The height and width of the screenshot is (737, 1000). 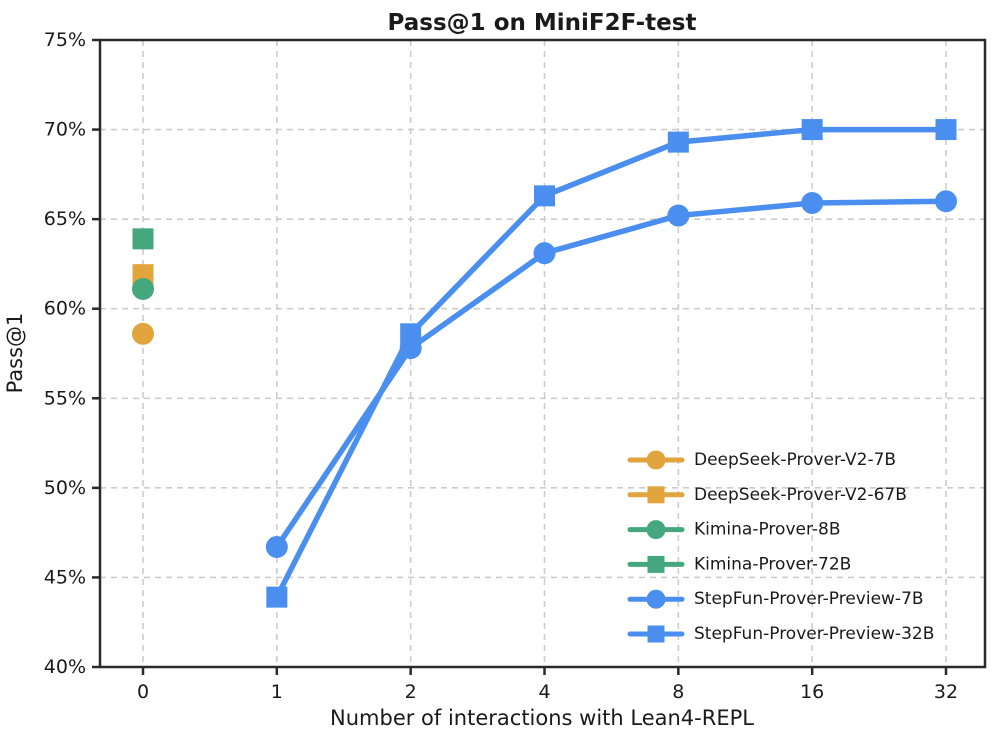 What do you see at coordinates (678, 692) in the screenshot?
I see `x-tick-label: 8` at bounding box center [678, 692].